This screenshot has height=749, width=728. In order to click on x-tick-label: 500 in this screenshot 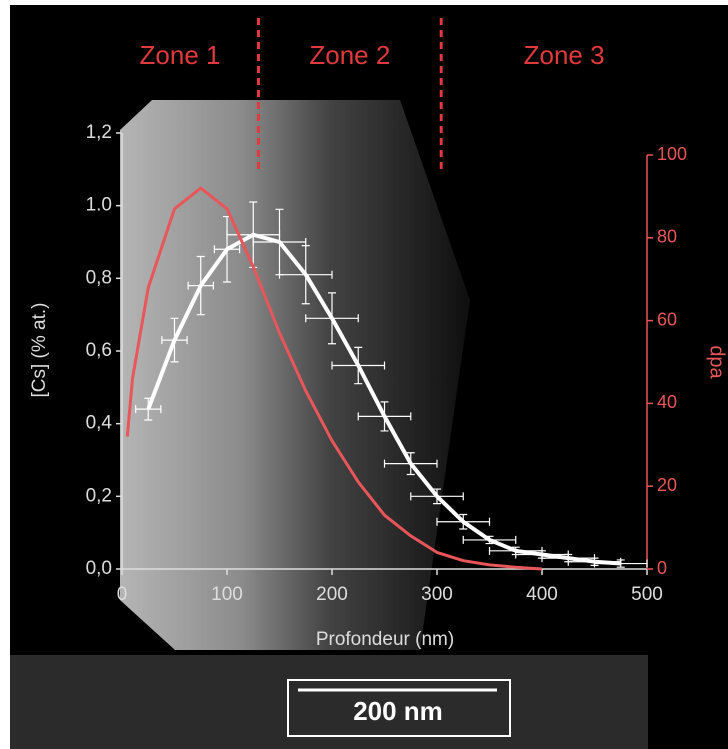, I will do `click(647, 594)`.